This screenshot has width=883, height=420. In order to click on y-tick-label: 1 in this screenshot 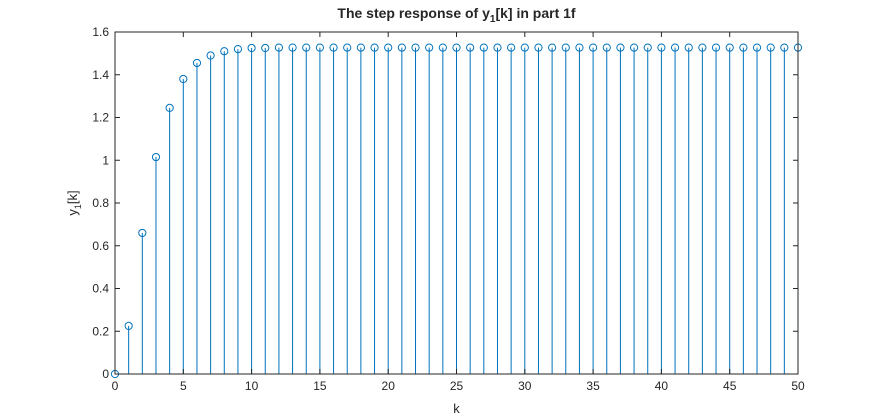, I will do `click(105, 160)`.